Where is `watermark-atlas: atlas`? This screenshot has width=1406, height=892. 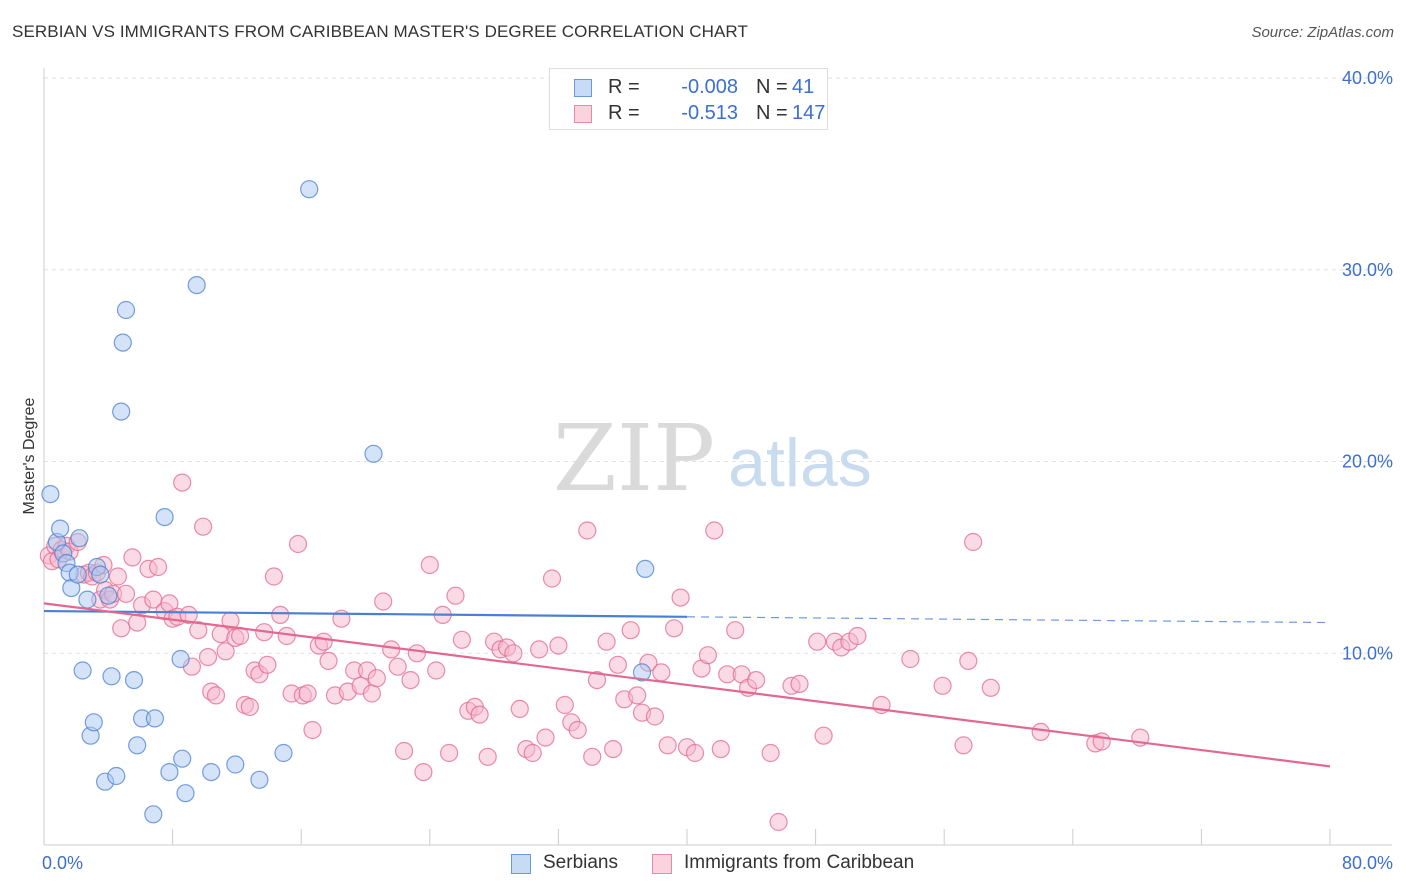
watermark-atlas: atlas is located at coordinates (800, 463).